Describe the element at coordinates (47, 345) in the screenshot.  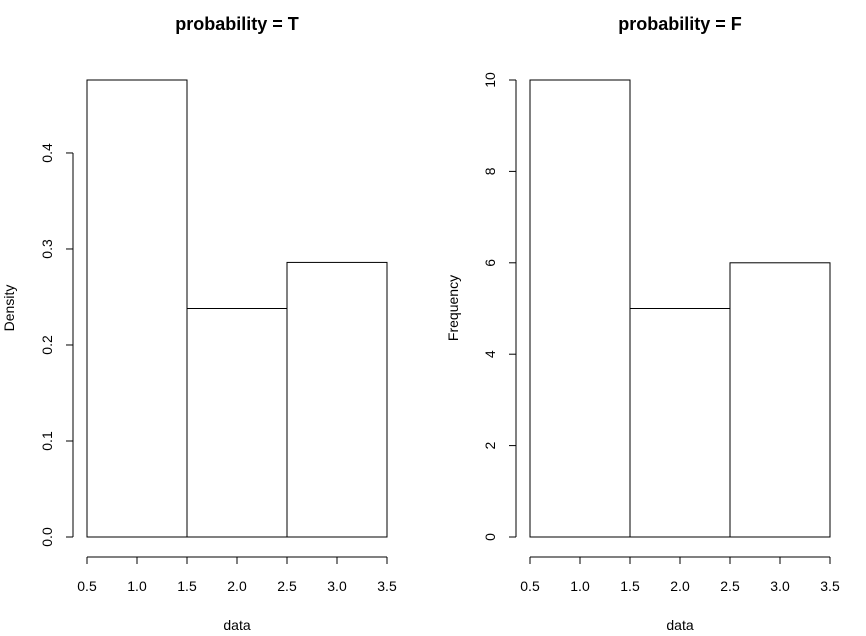
I see `y-tick-label: 0.2` at that location.